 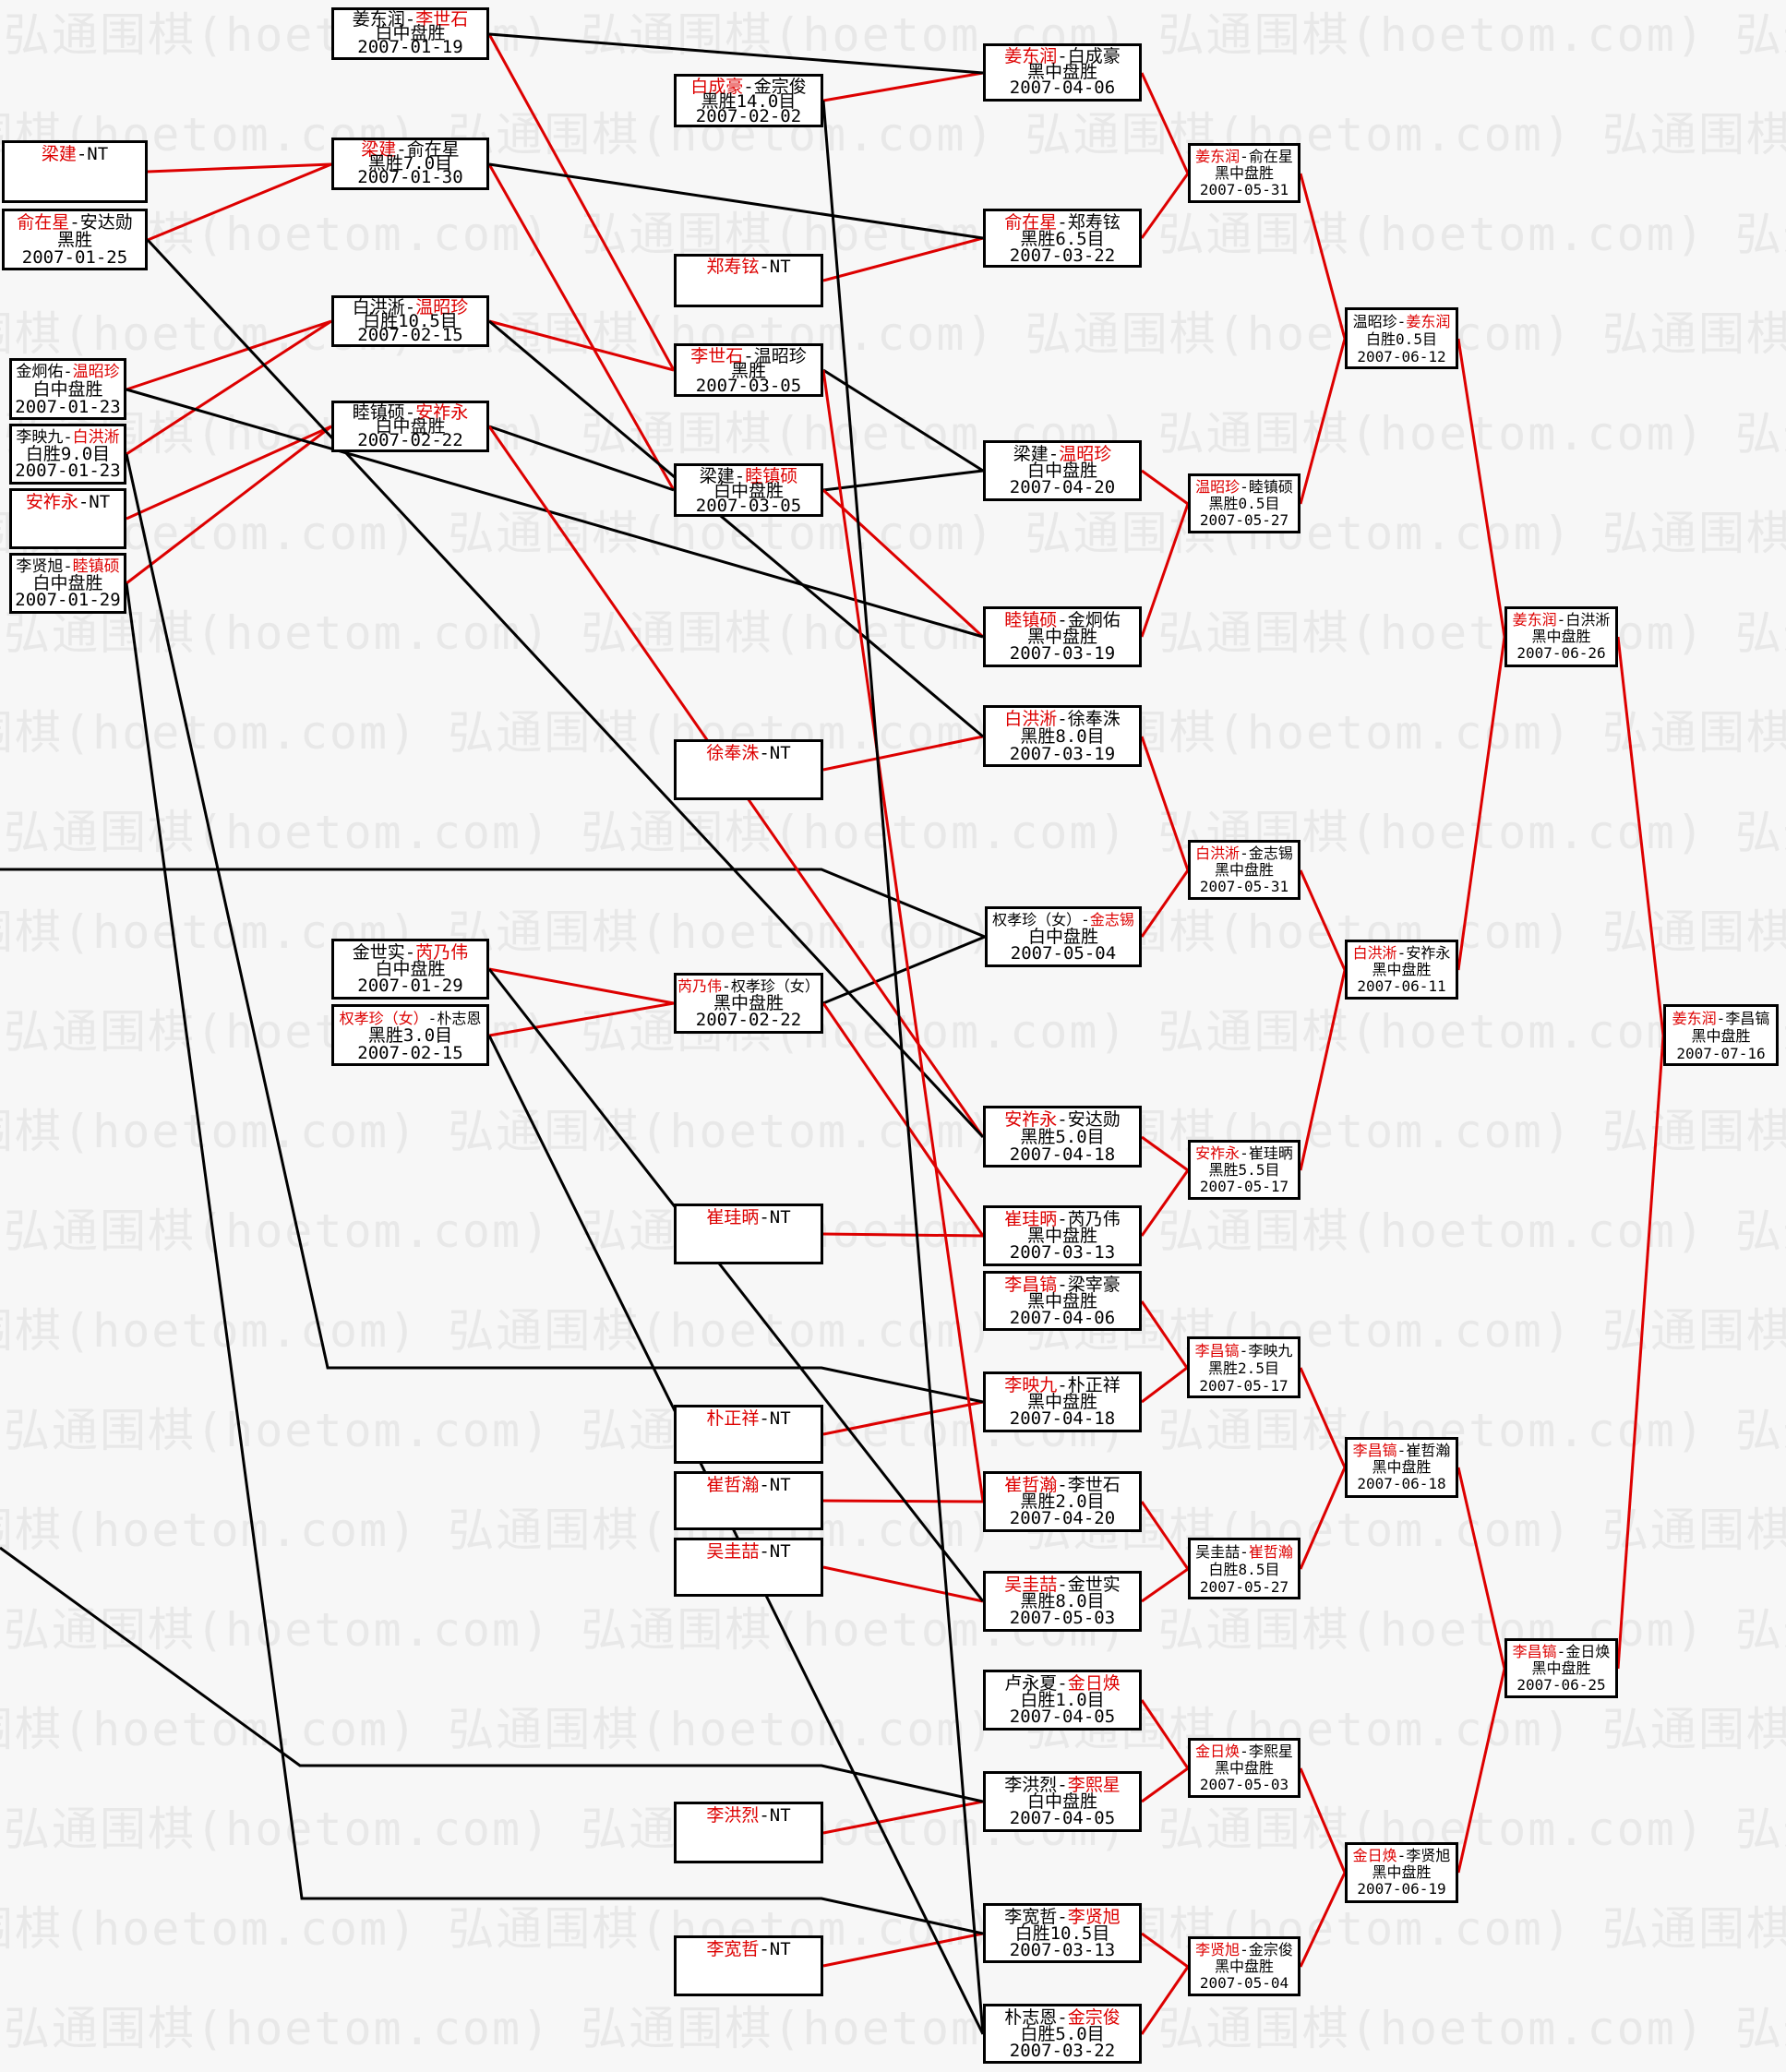 What do you see at coordinates (1062, 1252) in the screenshot?
I see `date-line: 2007-03-13` at bounding box center [1062, 1252].